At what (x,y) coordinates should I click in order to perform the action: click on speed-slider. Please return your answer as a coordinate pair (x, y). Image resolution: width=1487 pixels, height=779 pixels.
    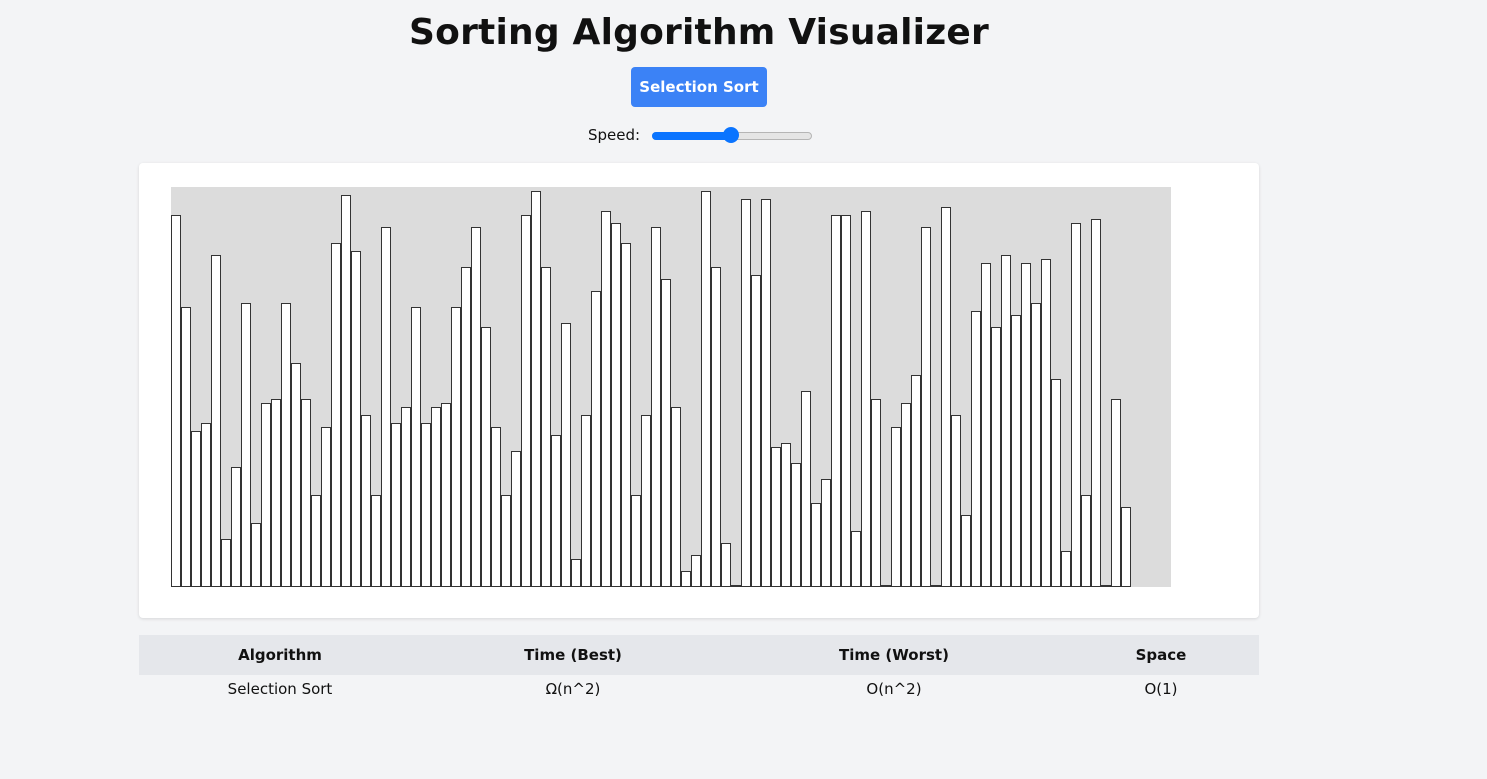
    Looking at the image, I should click on (732, 135).